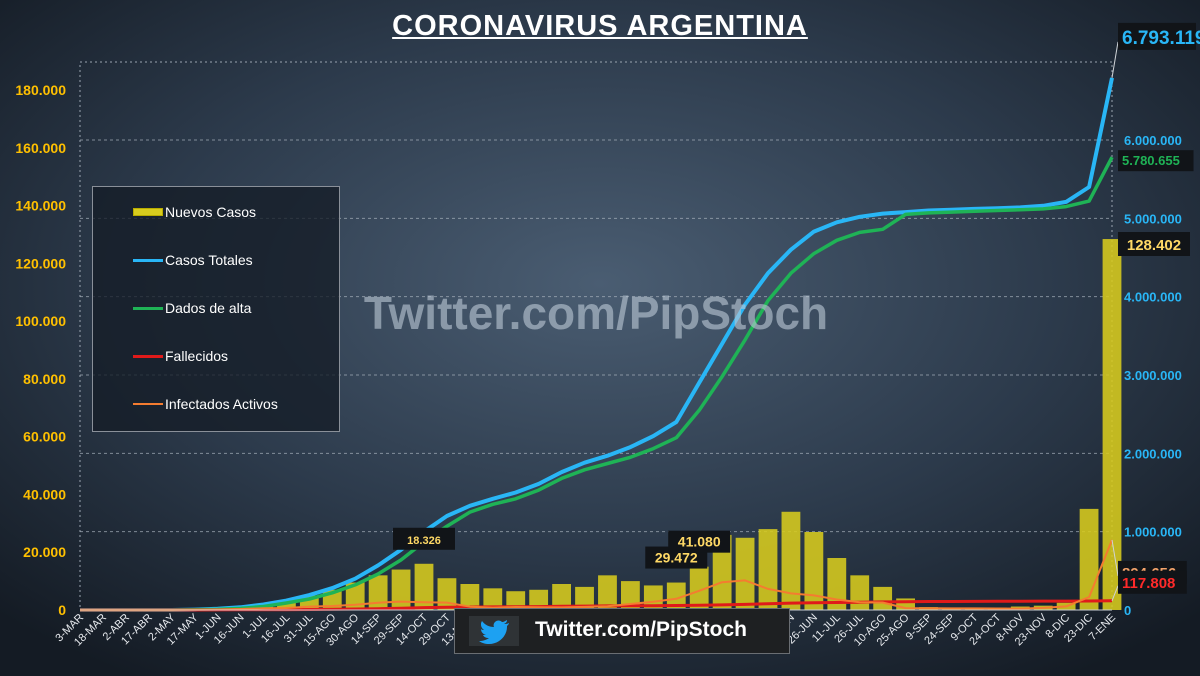 Image resolution: width=1200 pixels, height=676 pixels. I want to click on left-axis-tick-label: 0, so click(62, 610).